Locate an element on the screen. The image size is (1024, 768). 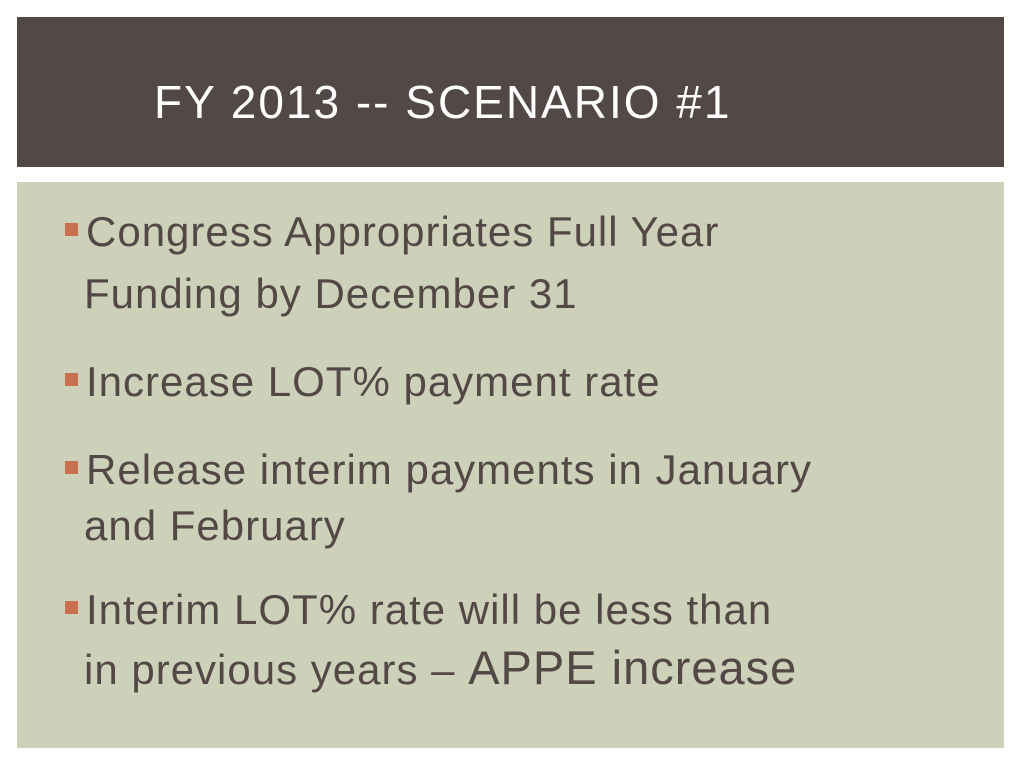
bullet-text-line: Release interim payments in January is located at coordinates (449, 469).